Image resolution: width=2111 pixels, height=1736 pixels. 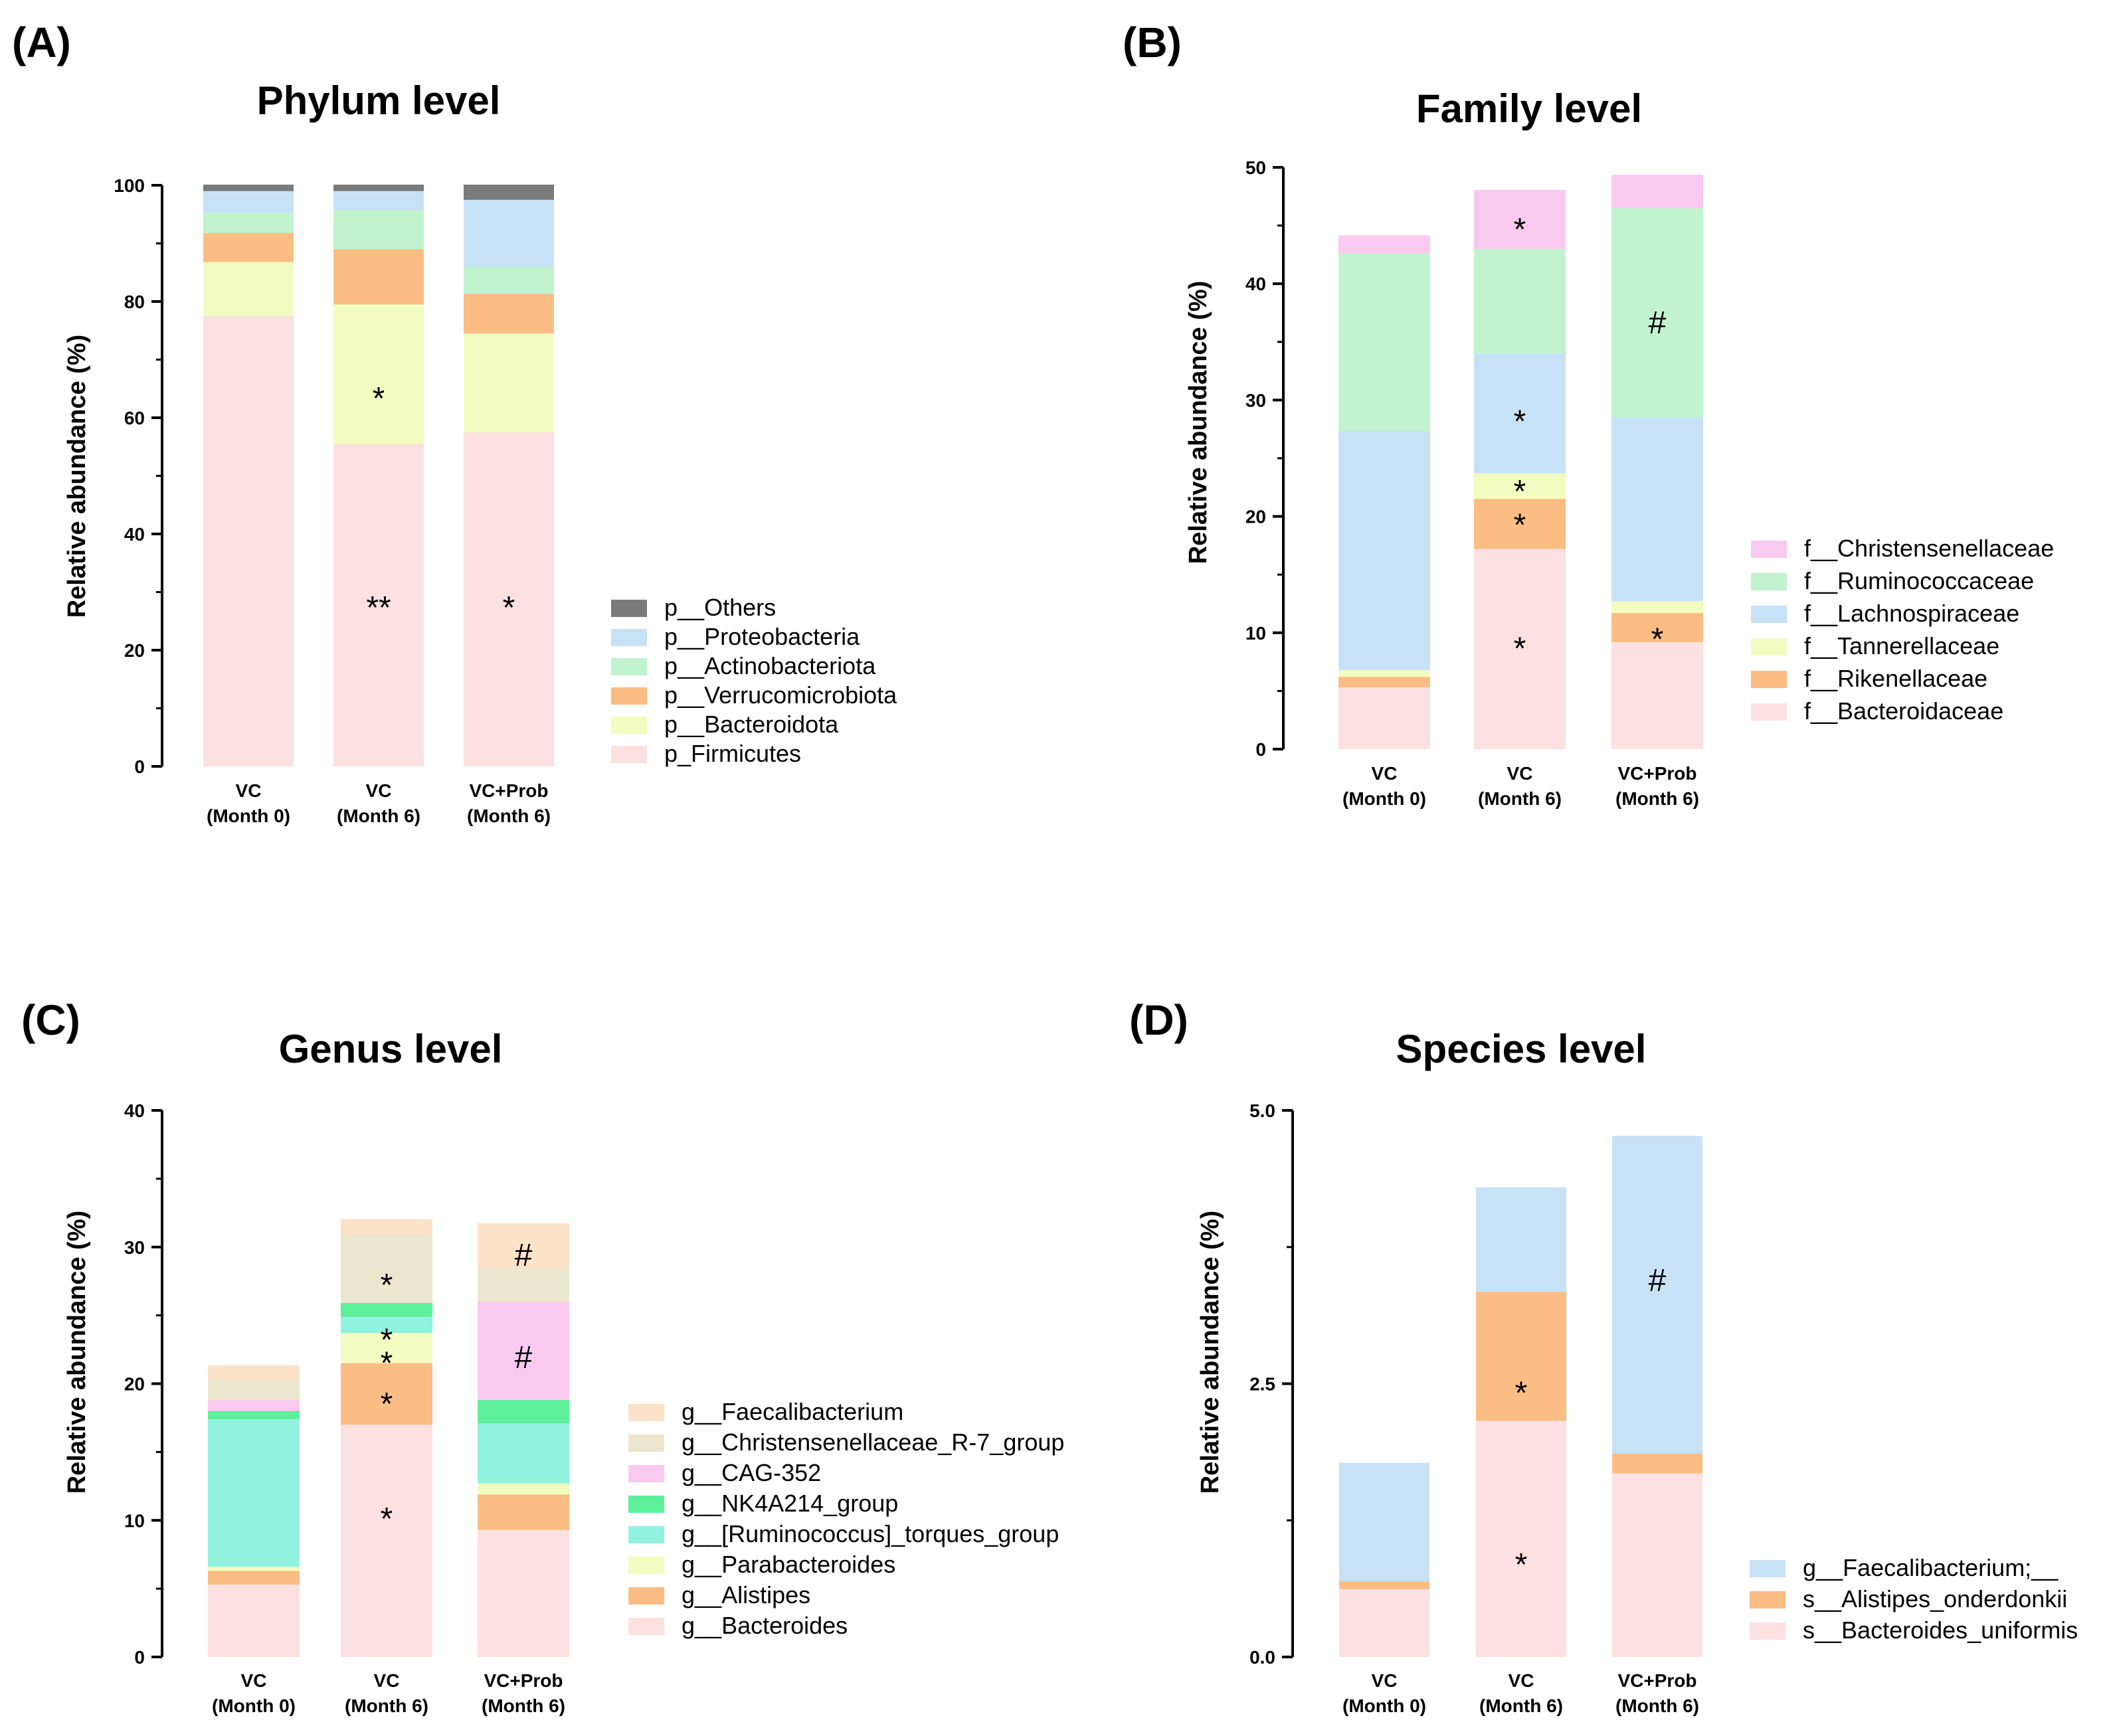 What do you see at coordinates (1658, 1281) in the screenshot?
I see `significance-mark: #` at bounding box center [1658, 1281].